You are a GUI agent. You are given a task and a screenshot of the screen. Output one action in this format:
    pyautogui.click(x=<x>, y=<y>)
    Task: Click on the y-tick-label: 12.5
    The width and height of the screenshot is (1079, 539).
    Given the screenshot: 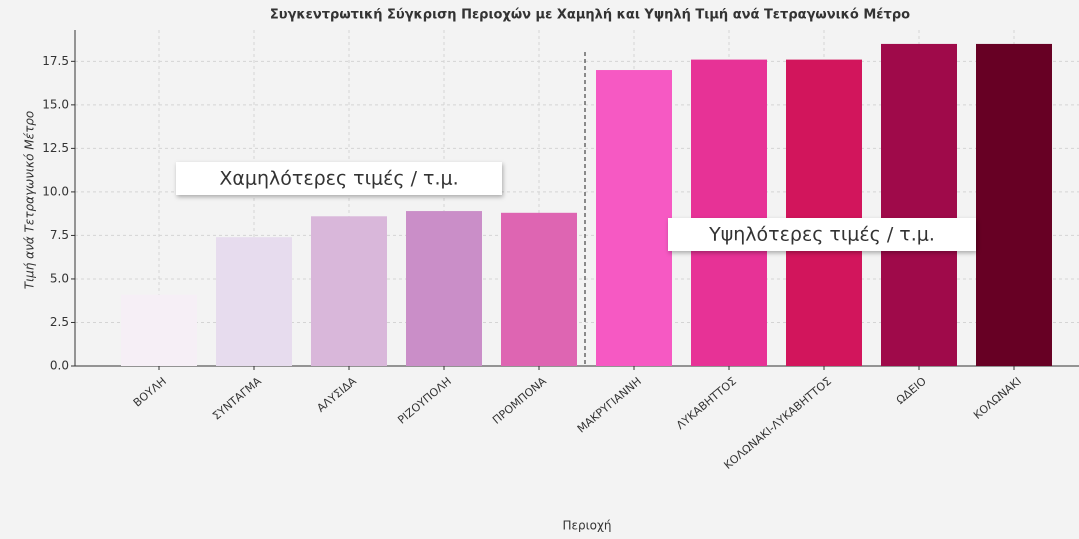 What is the action you would take?
    pyautogui.click(x=55, y=148)
    